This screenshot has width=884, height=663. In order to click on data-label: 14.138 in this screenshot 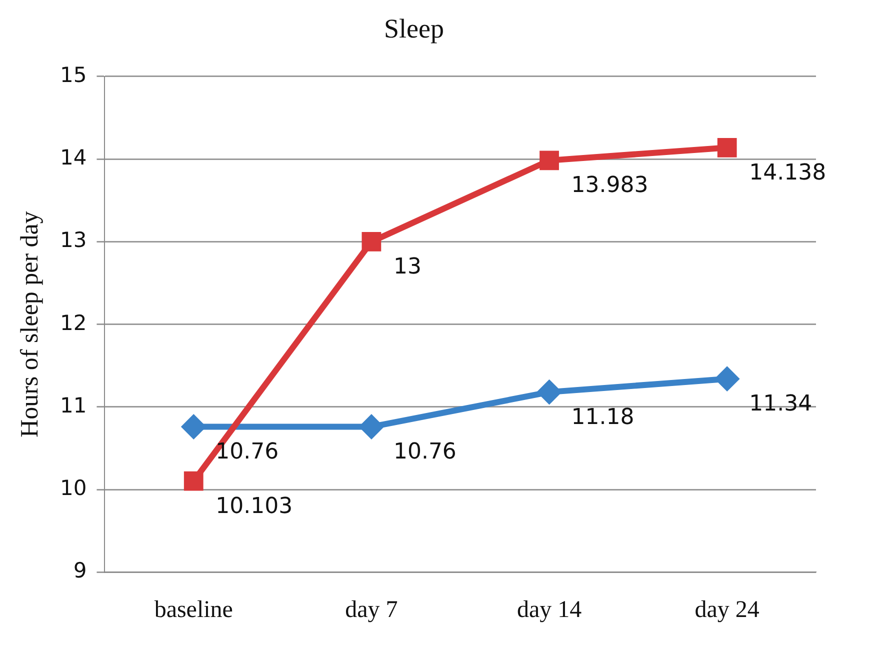, I will do `click(787, 173)`.